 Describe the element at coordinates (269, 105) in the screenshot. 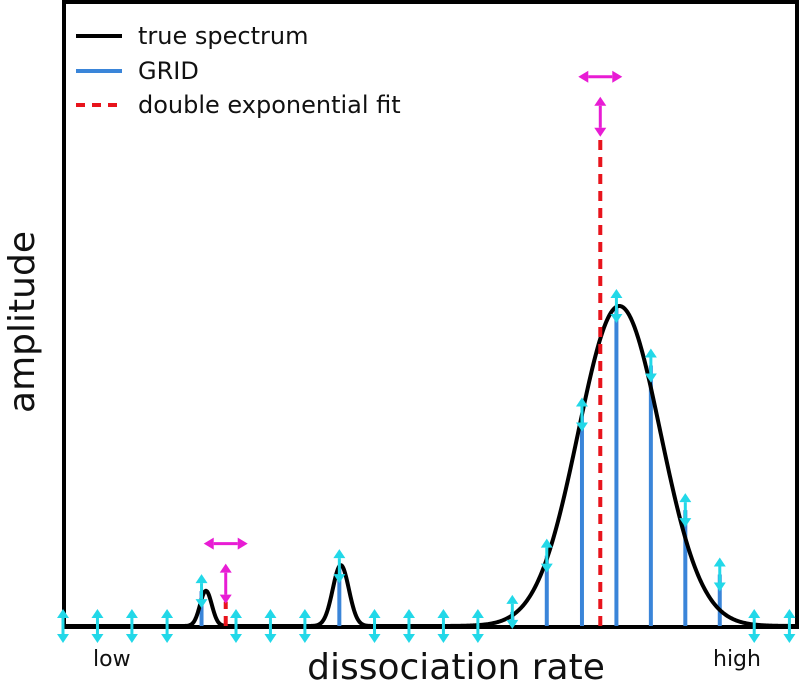

I see `legend-label-fit: double exponential fit` at that location.